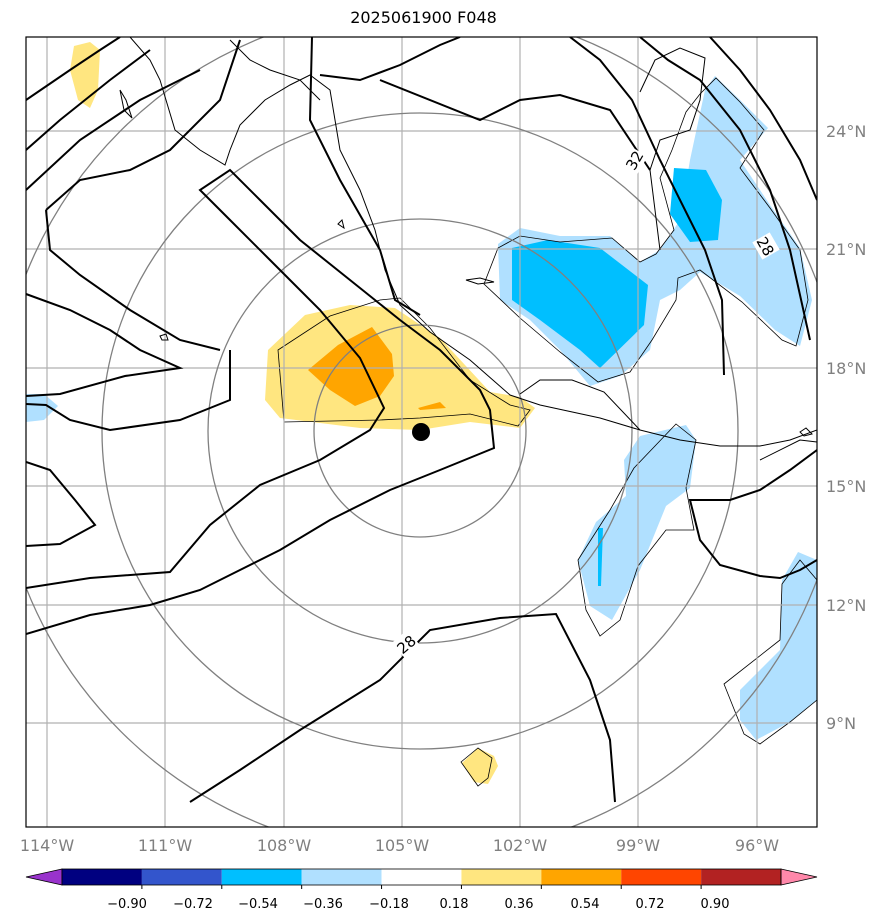 The image size is (887, 924). I want to click on lat-tick-label: 21°N, so click(846, 249).